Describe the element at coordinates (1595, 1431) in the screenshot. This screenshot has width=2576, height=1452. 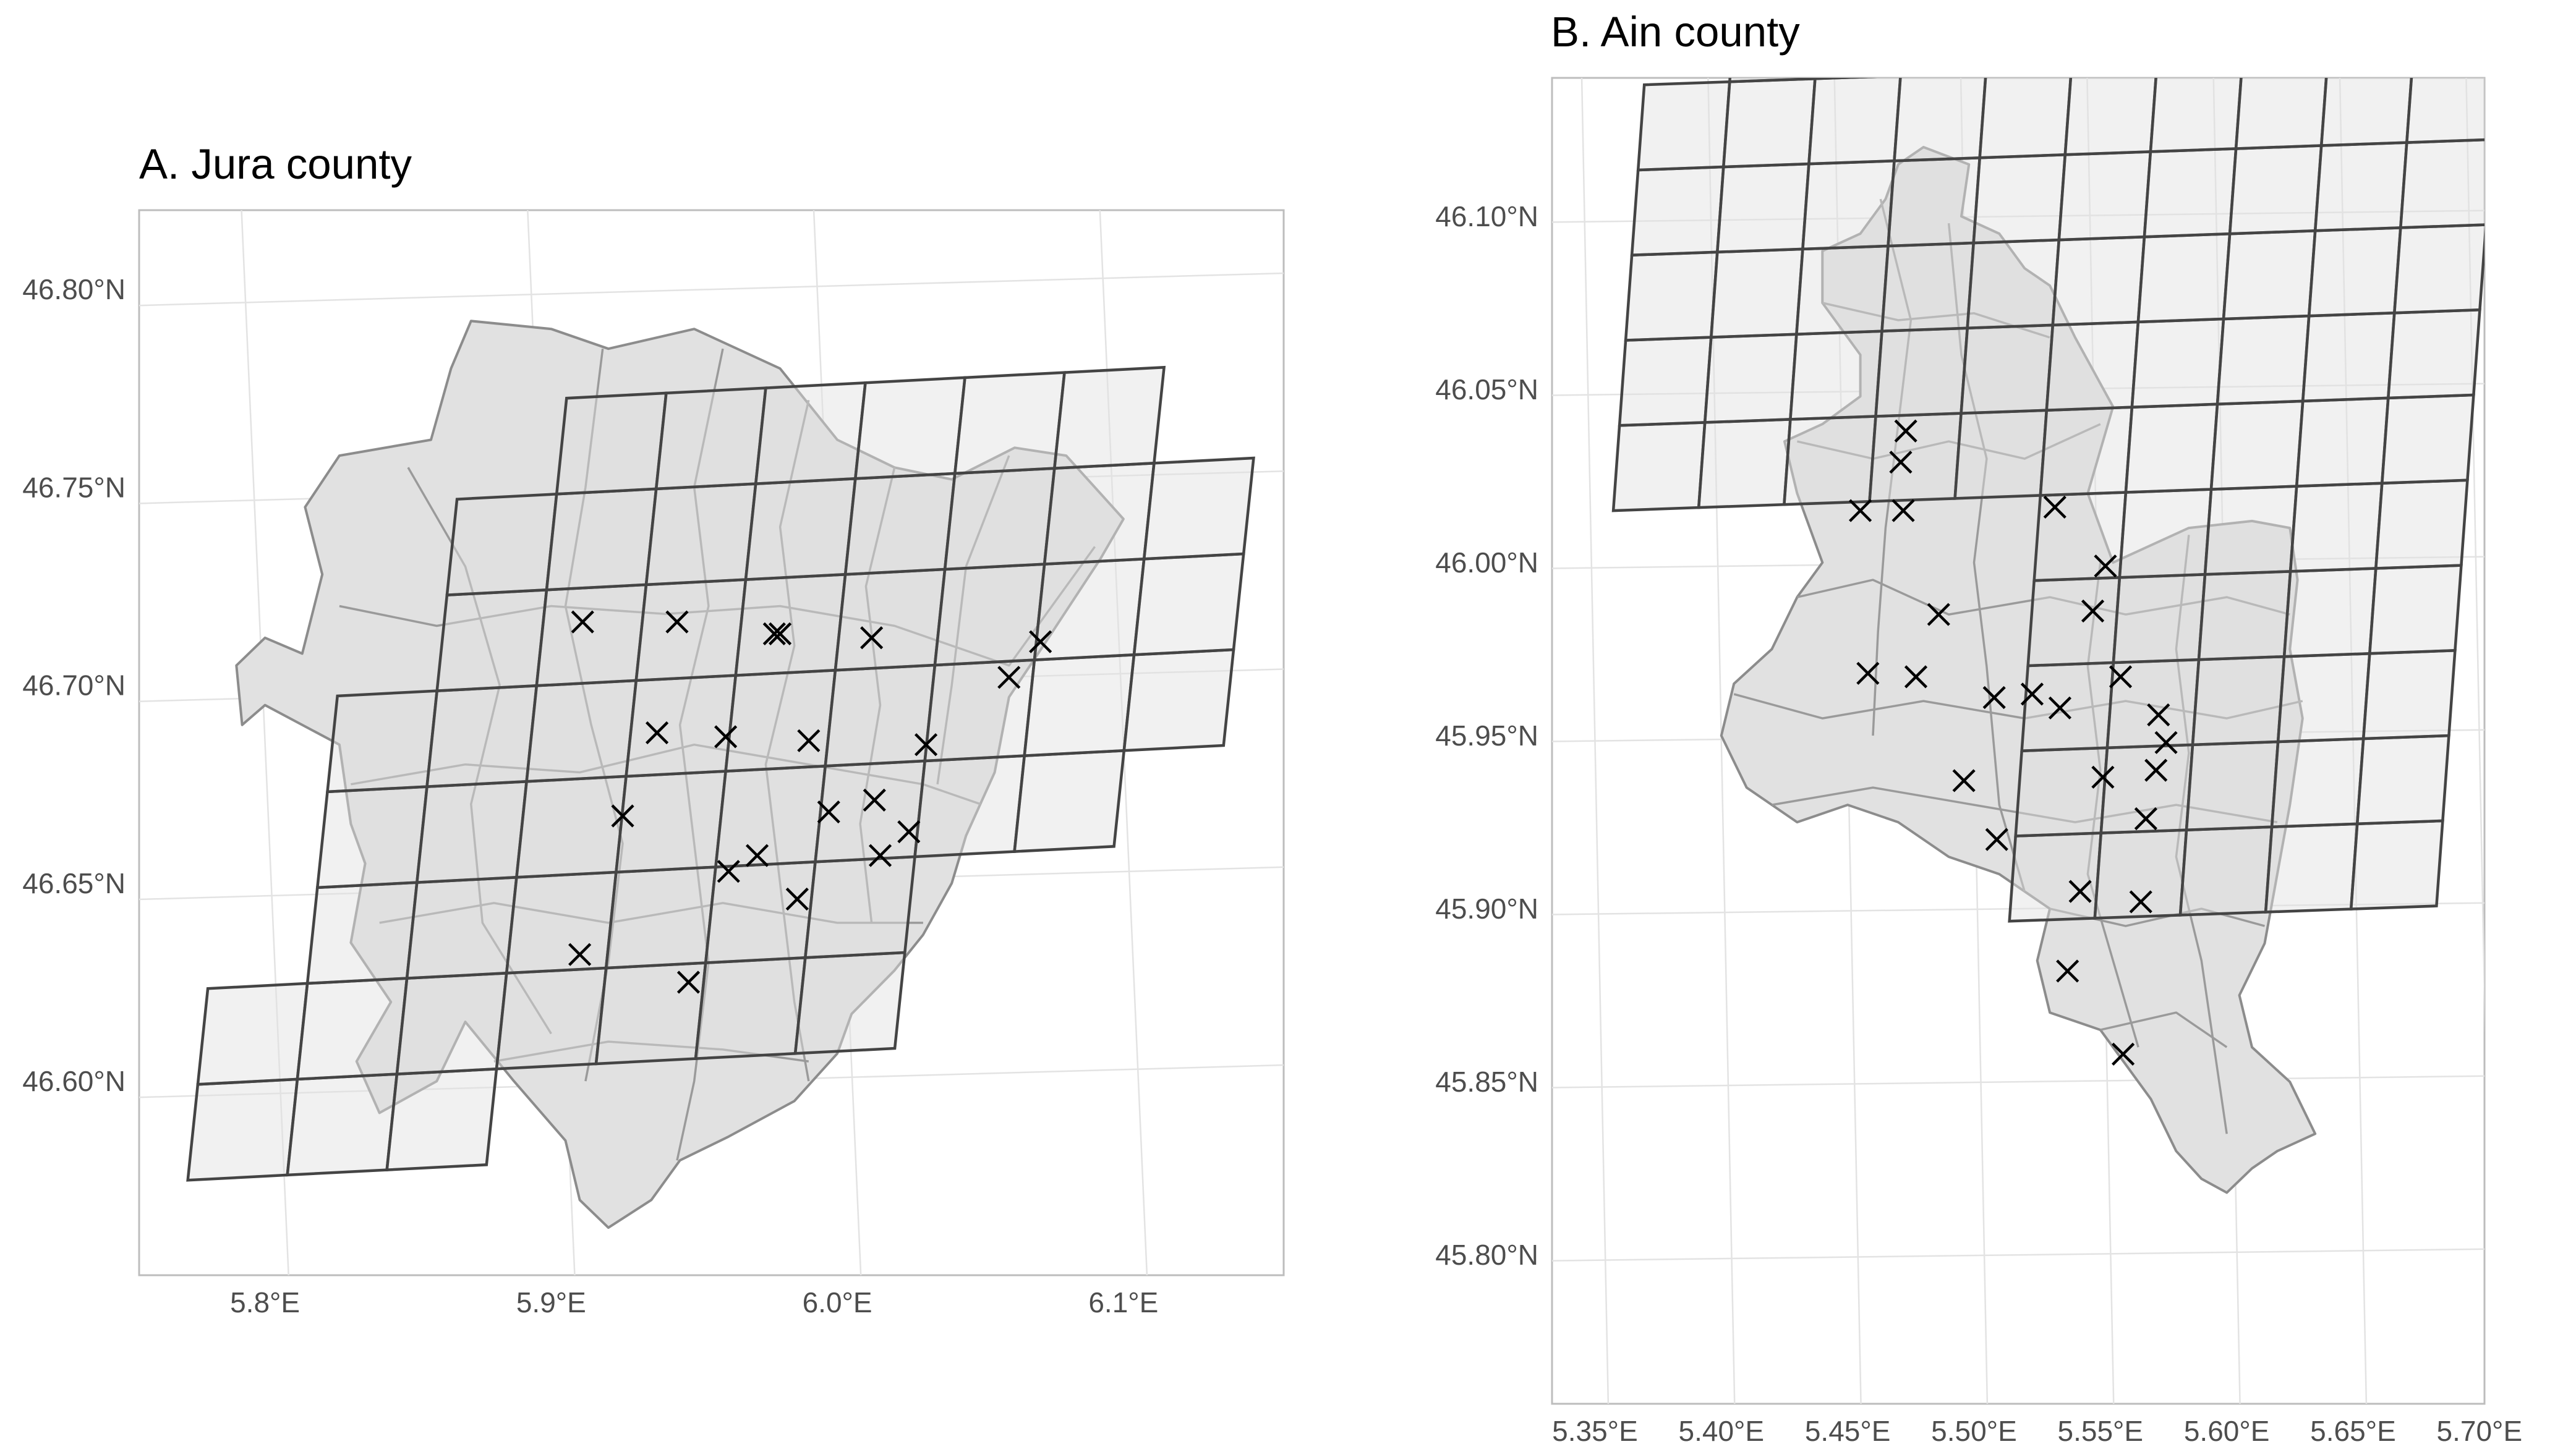
I see `x-tick-label: 5.35°E` at that location.